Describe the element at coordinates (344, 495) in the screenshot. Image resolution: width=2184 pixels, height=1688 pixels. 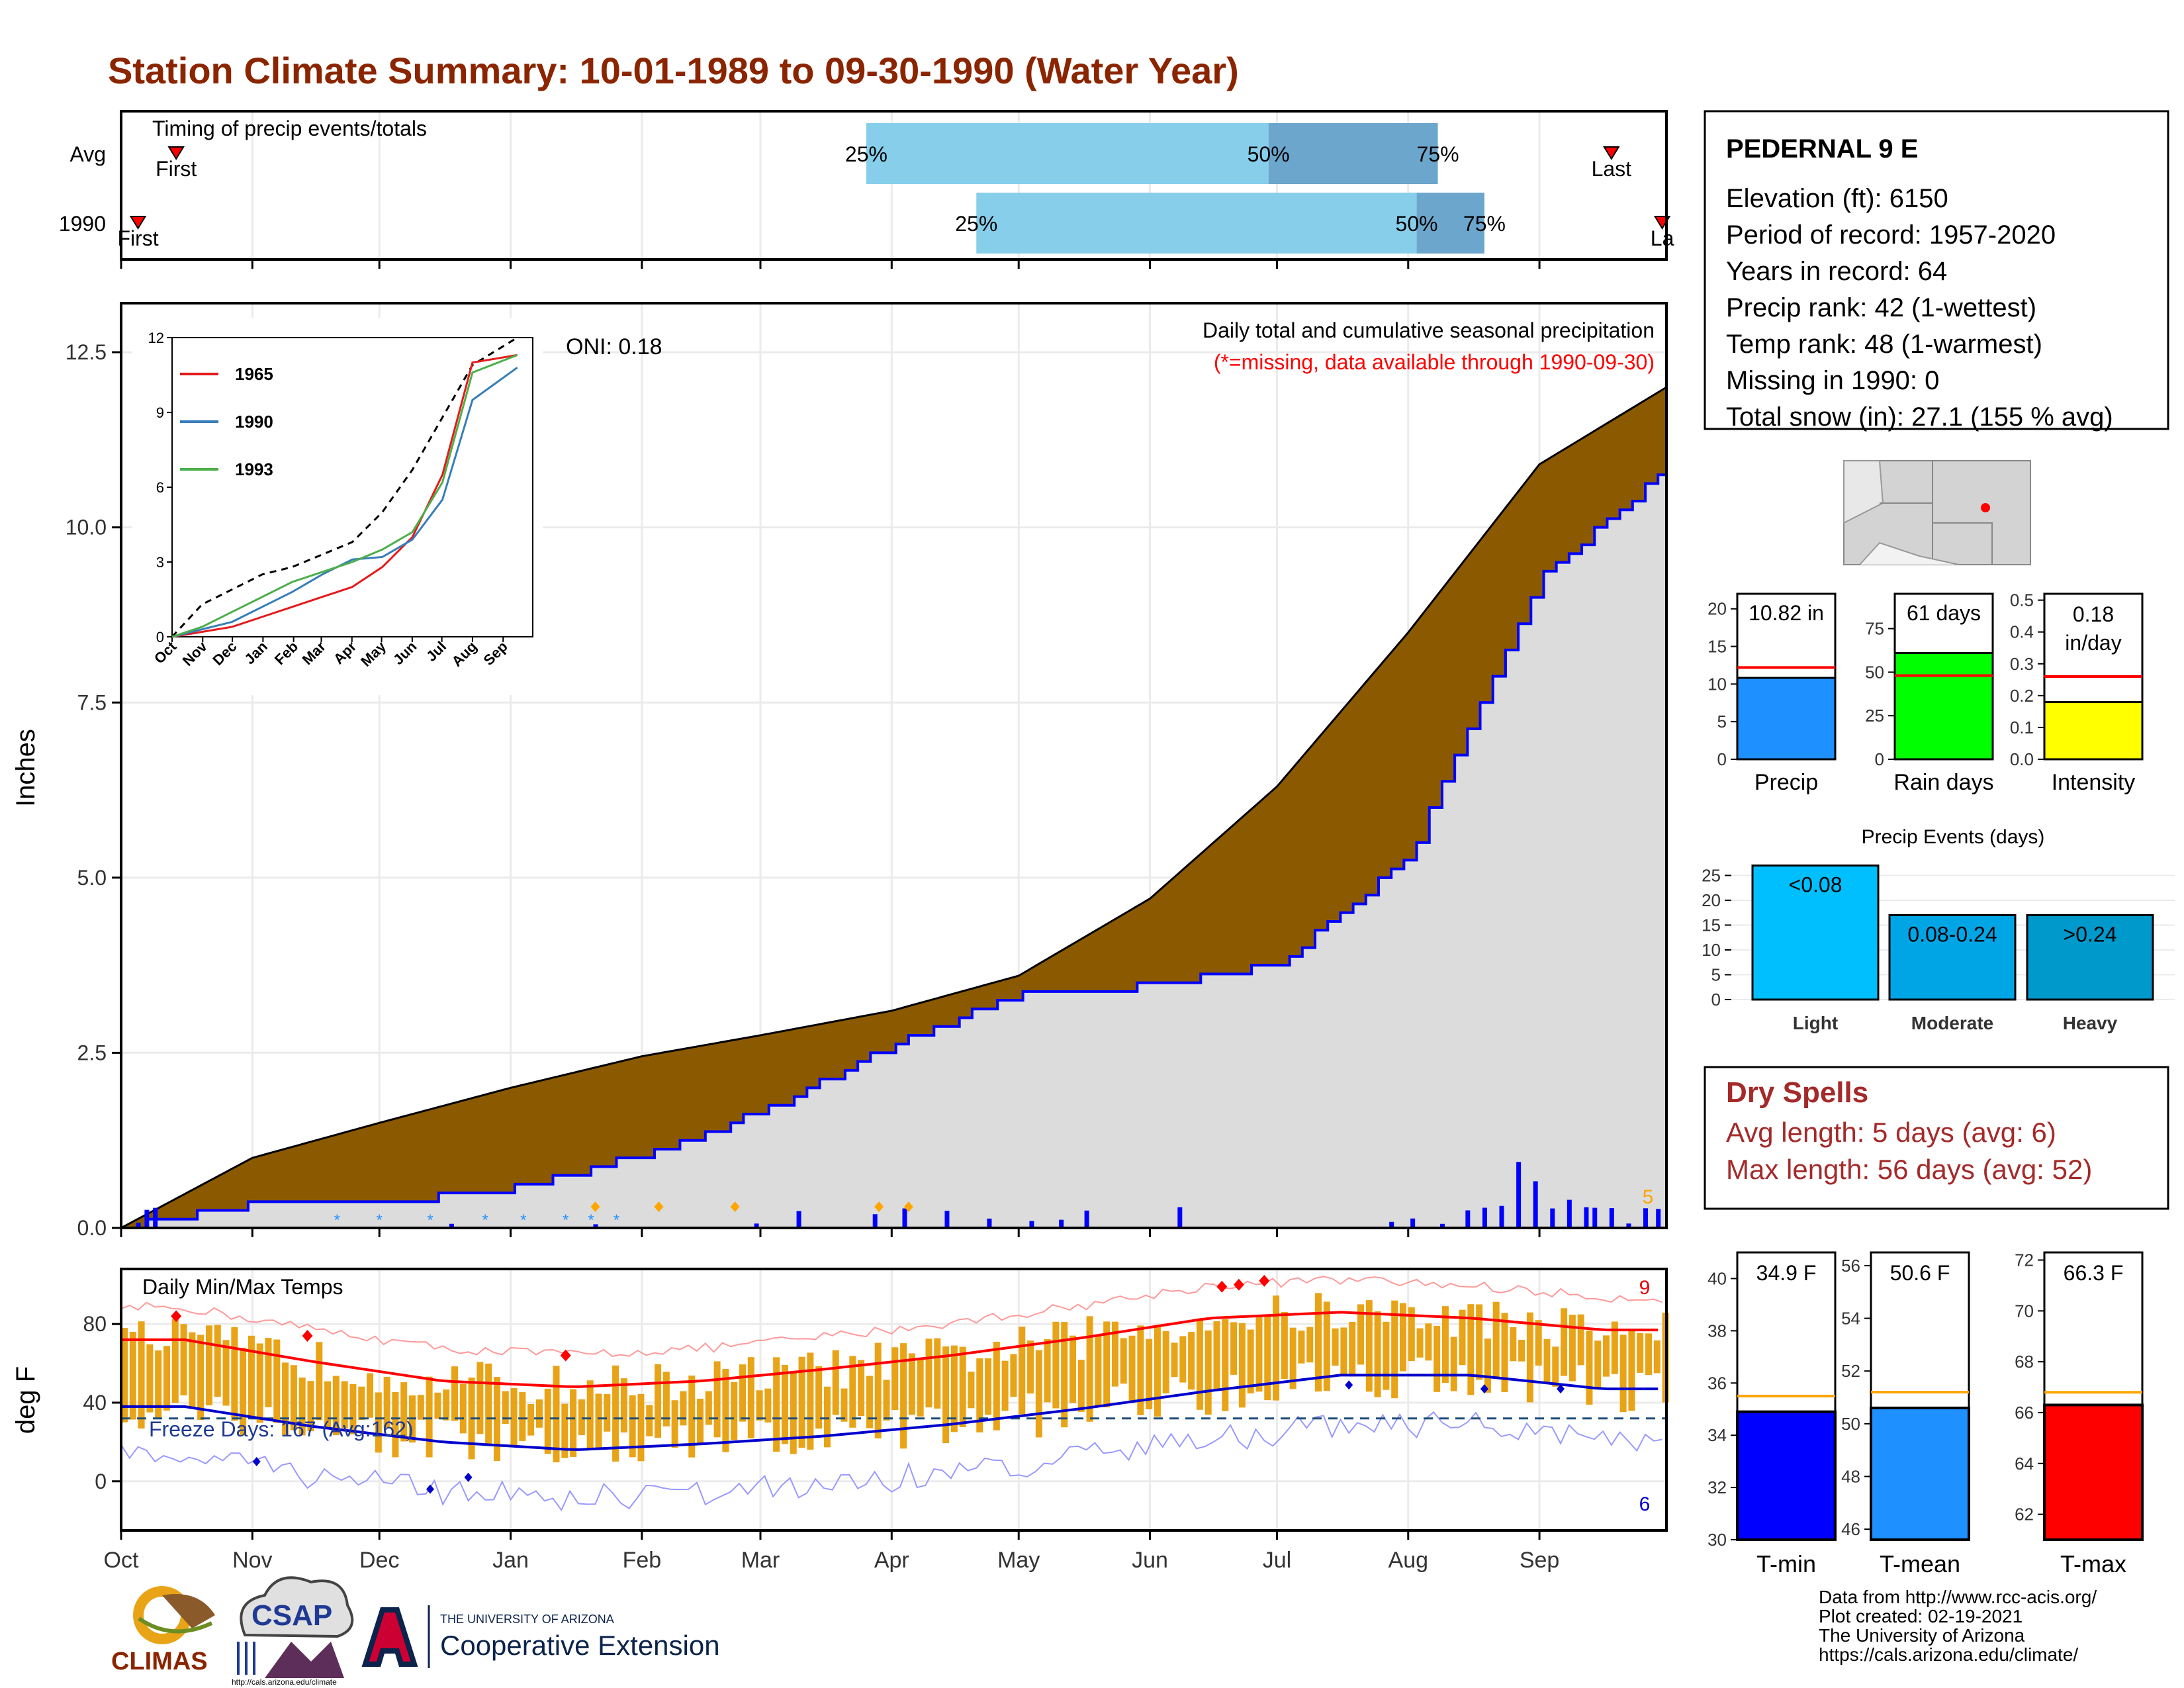
I see `inset-year-line` at that location.